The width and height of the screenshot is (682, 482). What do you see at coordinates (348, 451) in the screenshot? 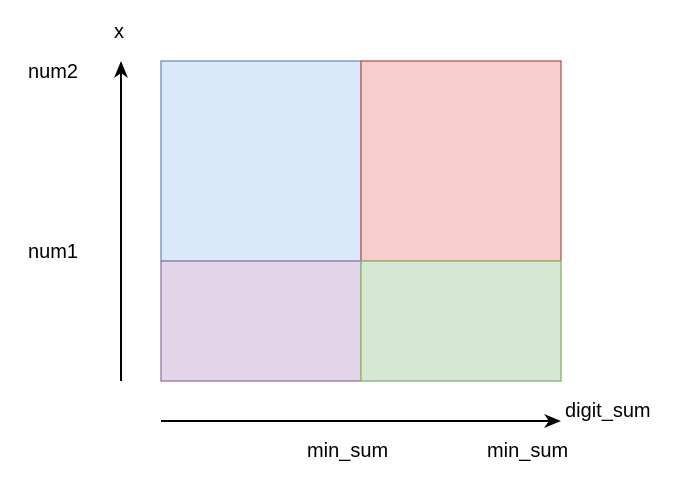
I see `x-tick-label-min-sum-1: min_sum` at bounding box center [348, 451].